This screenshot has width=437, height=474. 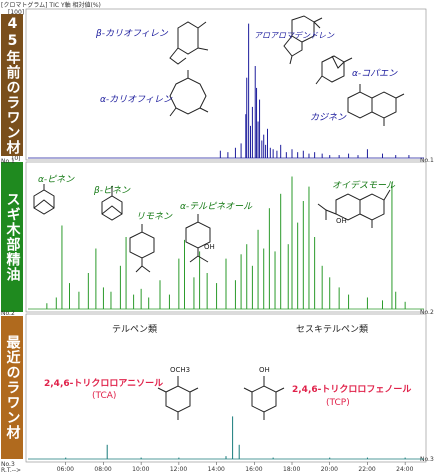 I want to click on label-tca-name: 2,4,6-トリクロロアニソール, so click(x=104, y=384).